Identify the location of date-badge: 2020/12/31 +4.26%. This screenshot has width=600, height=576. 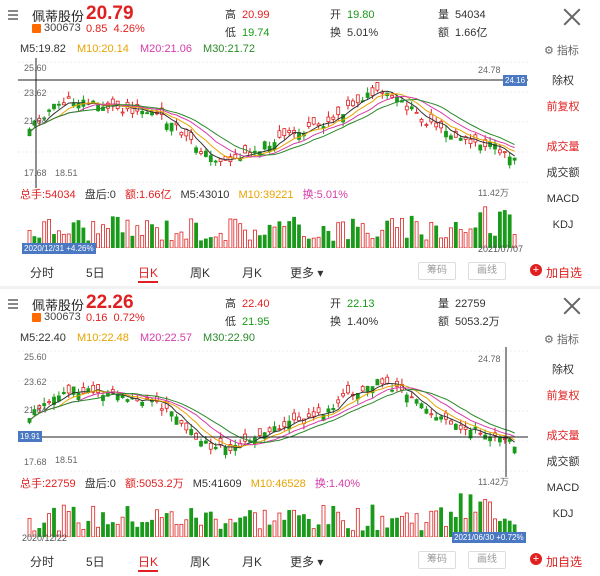
(59, 248).